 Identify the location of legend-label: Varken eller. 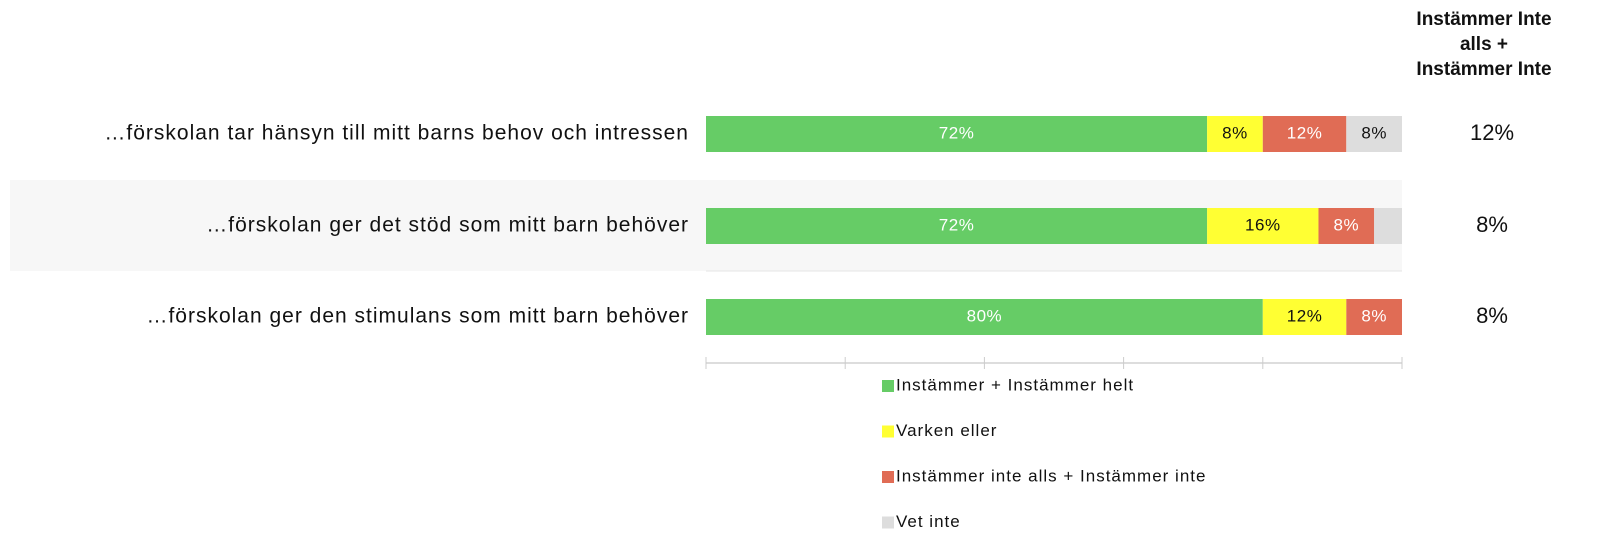
(946, 430).